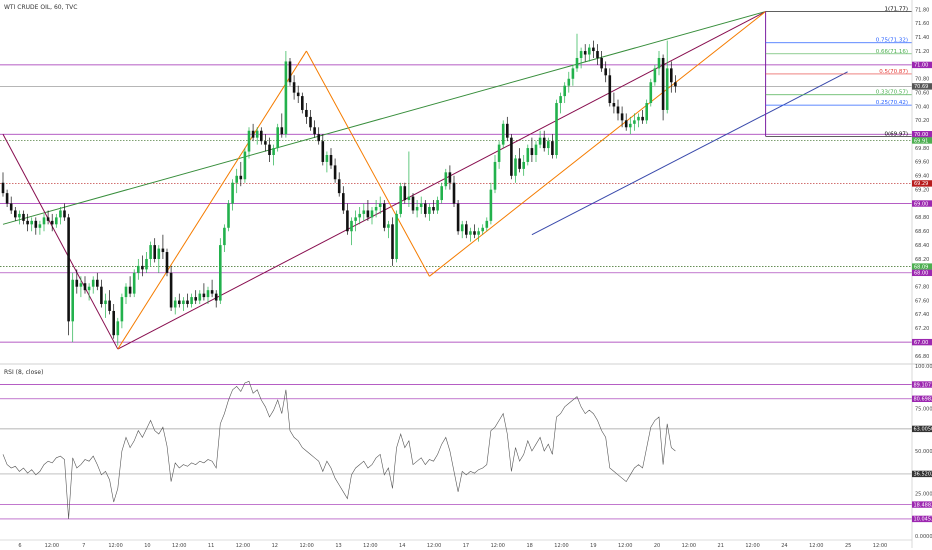  I want to click on price-tick-label: 67.20, so click(922, 329).